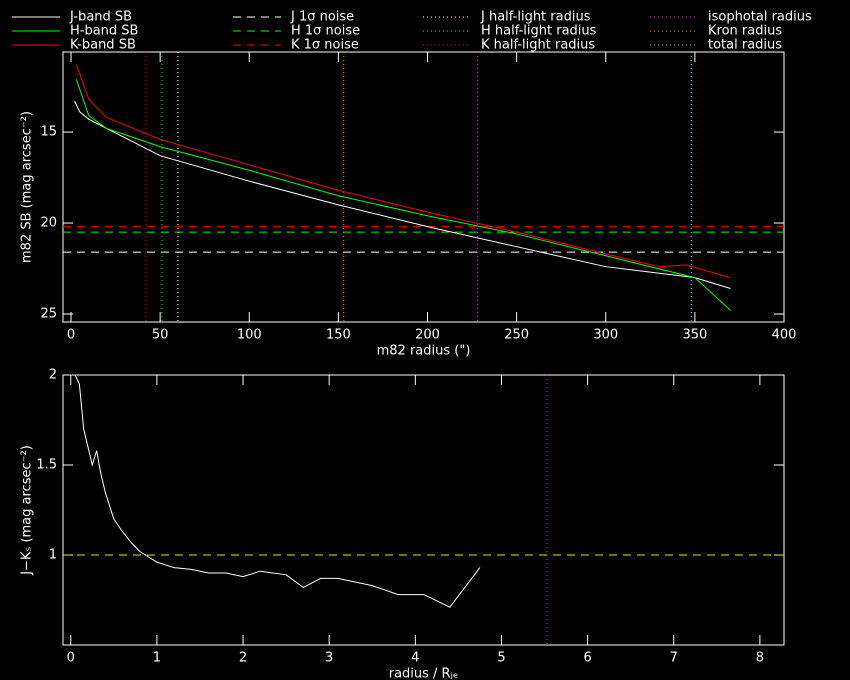  I want to click on legend-label: J 1σ noise, so click(322, 17).